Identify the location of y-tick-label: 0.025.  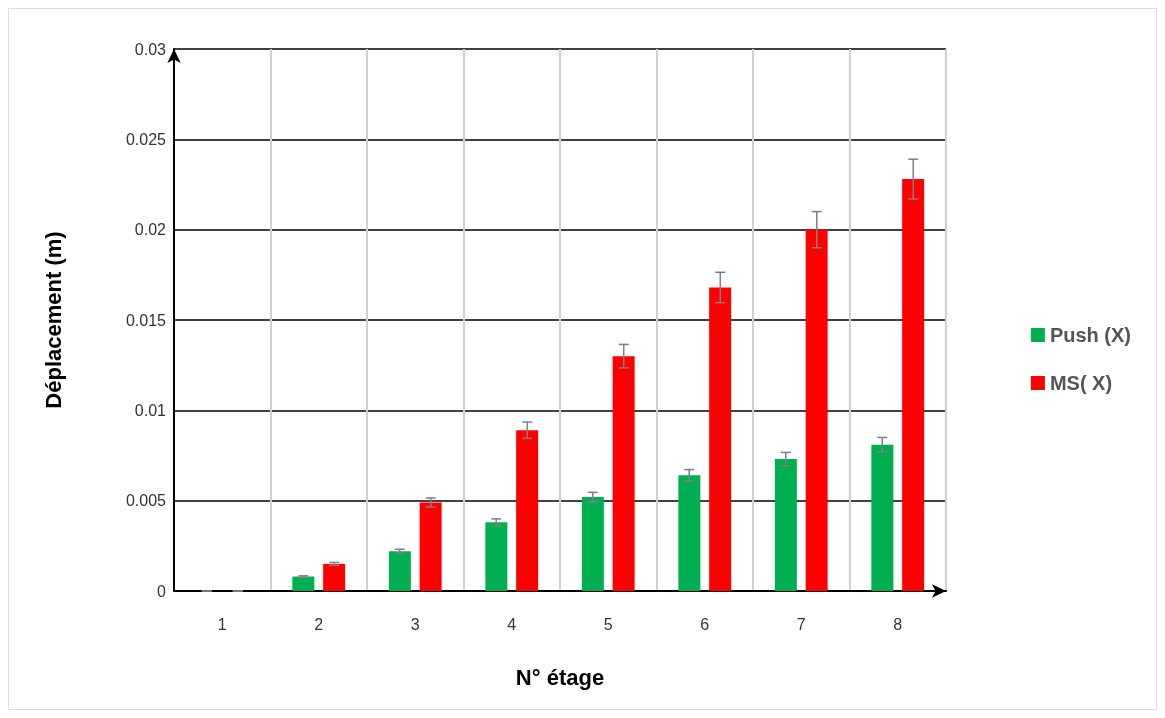
(146, 139).